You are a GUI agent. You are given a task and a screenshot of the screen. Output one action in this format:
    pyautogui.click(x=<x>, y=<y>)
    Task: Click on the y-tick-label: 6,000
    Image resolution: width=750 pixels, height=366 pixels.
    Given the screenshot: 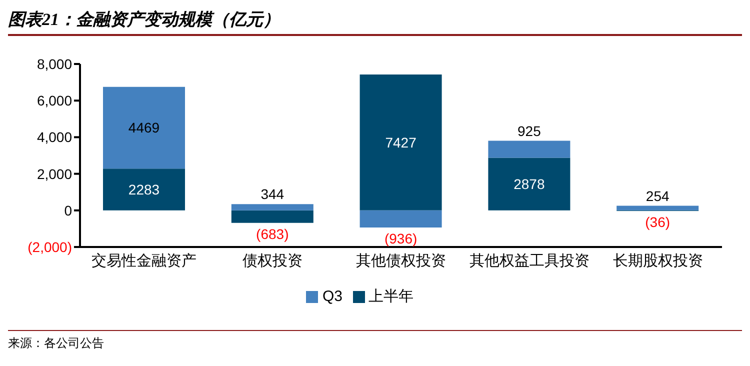 What is the action you would take?
    pyautogui.click(x=54, y=100)
    